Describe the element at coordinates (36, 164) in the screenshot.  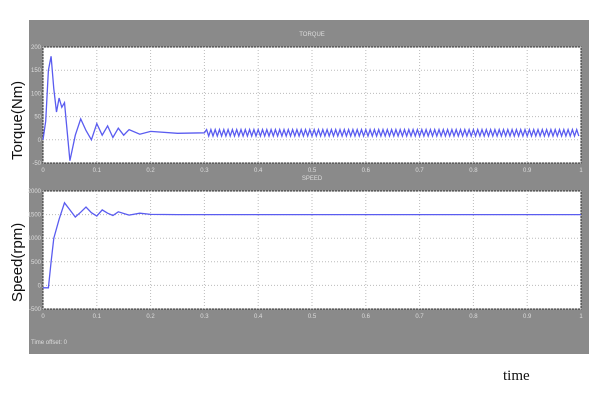
I see `y-tick-label: -50` at that location.